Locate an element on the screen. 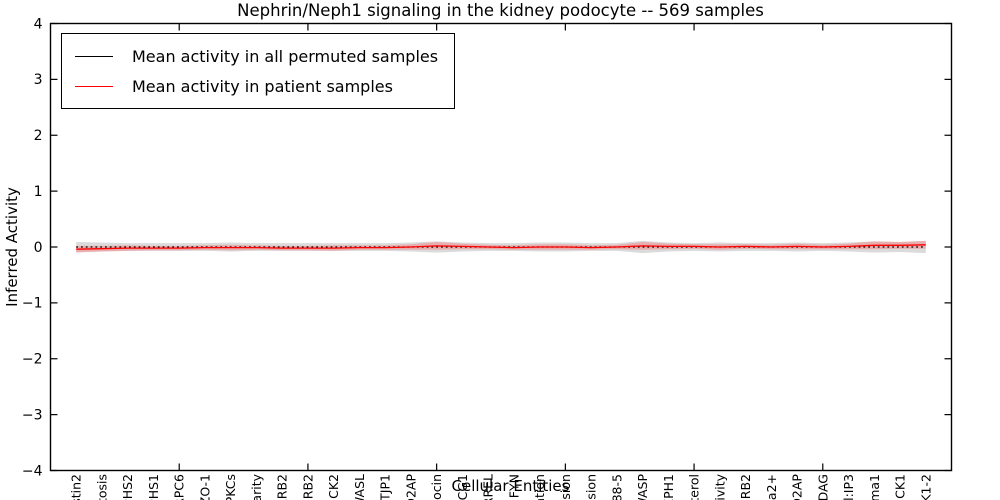  x-category-label: ARRB2 is located at coordinates (282, 487).